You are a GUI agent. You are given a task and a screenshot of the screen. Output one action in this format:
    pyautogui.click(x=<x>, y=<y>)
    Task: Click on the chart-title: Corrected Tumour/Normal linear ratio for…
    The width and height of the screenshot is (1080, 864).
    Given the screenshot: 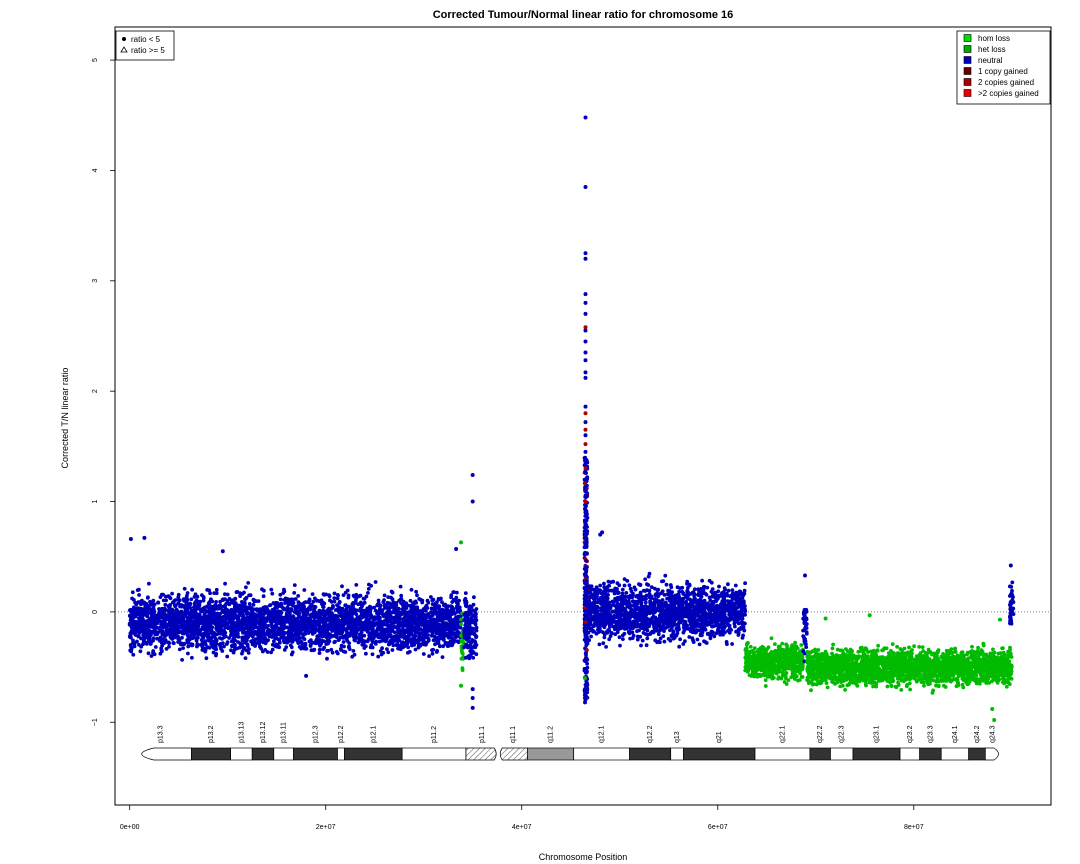 What is the action you would take?
    pyautogui.click(x=583, y=15)
    